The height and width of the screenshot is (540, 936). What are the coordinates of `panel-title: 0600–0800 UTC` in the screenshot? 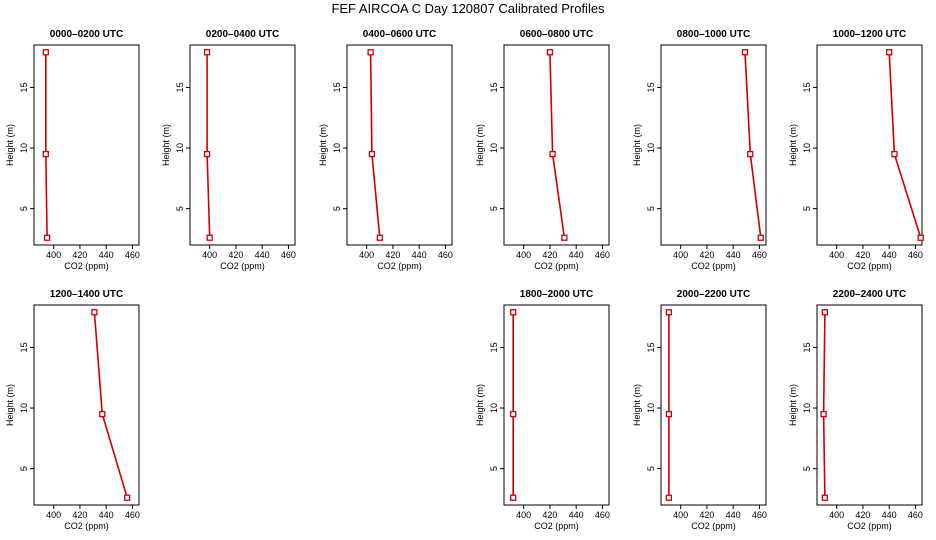 It's located at (556, 34).